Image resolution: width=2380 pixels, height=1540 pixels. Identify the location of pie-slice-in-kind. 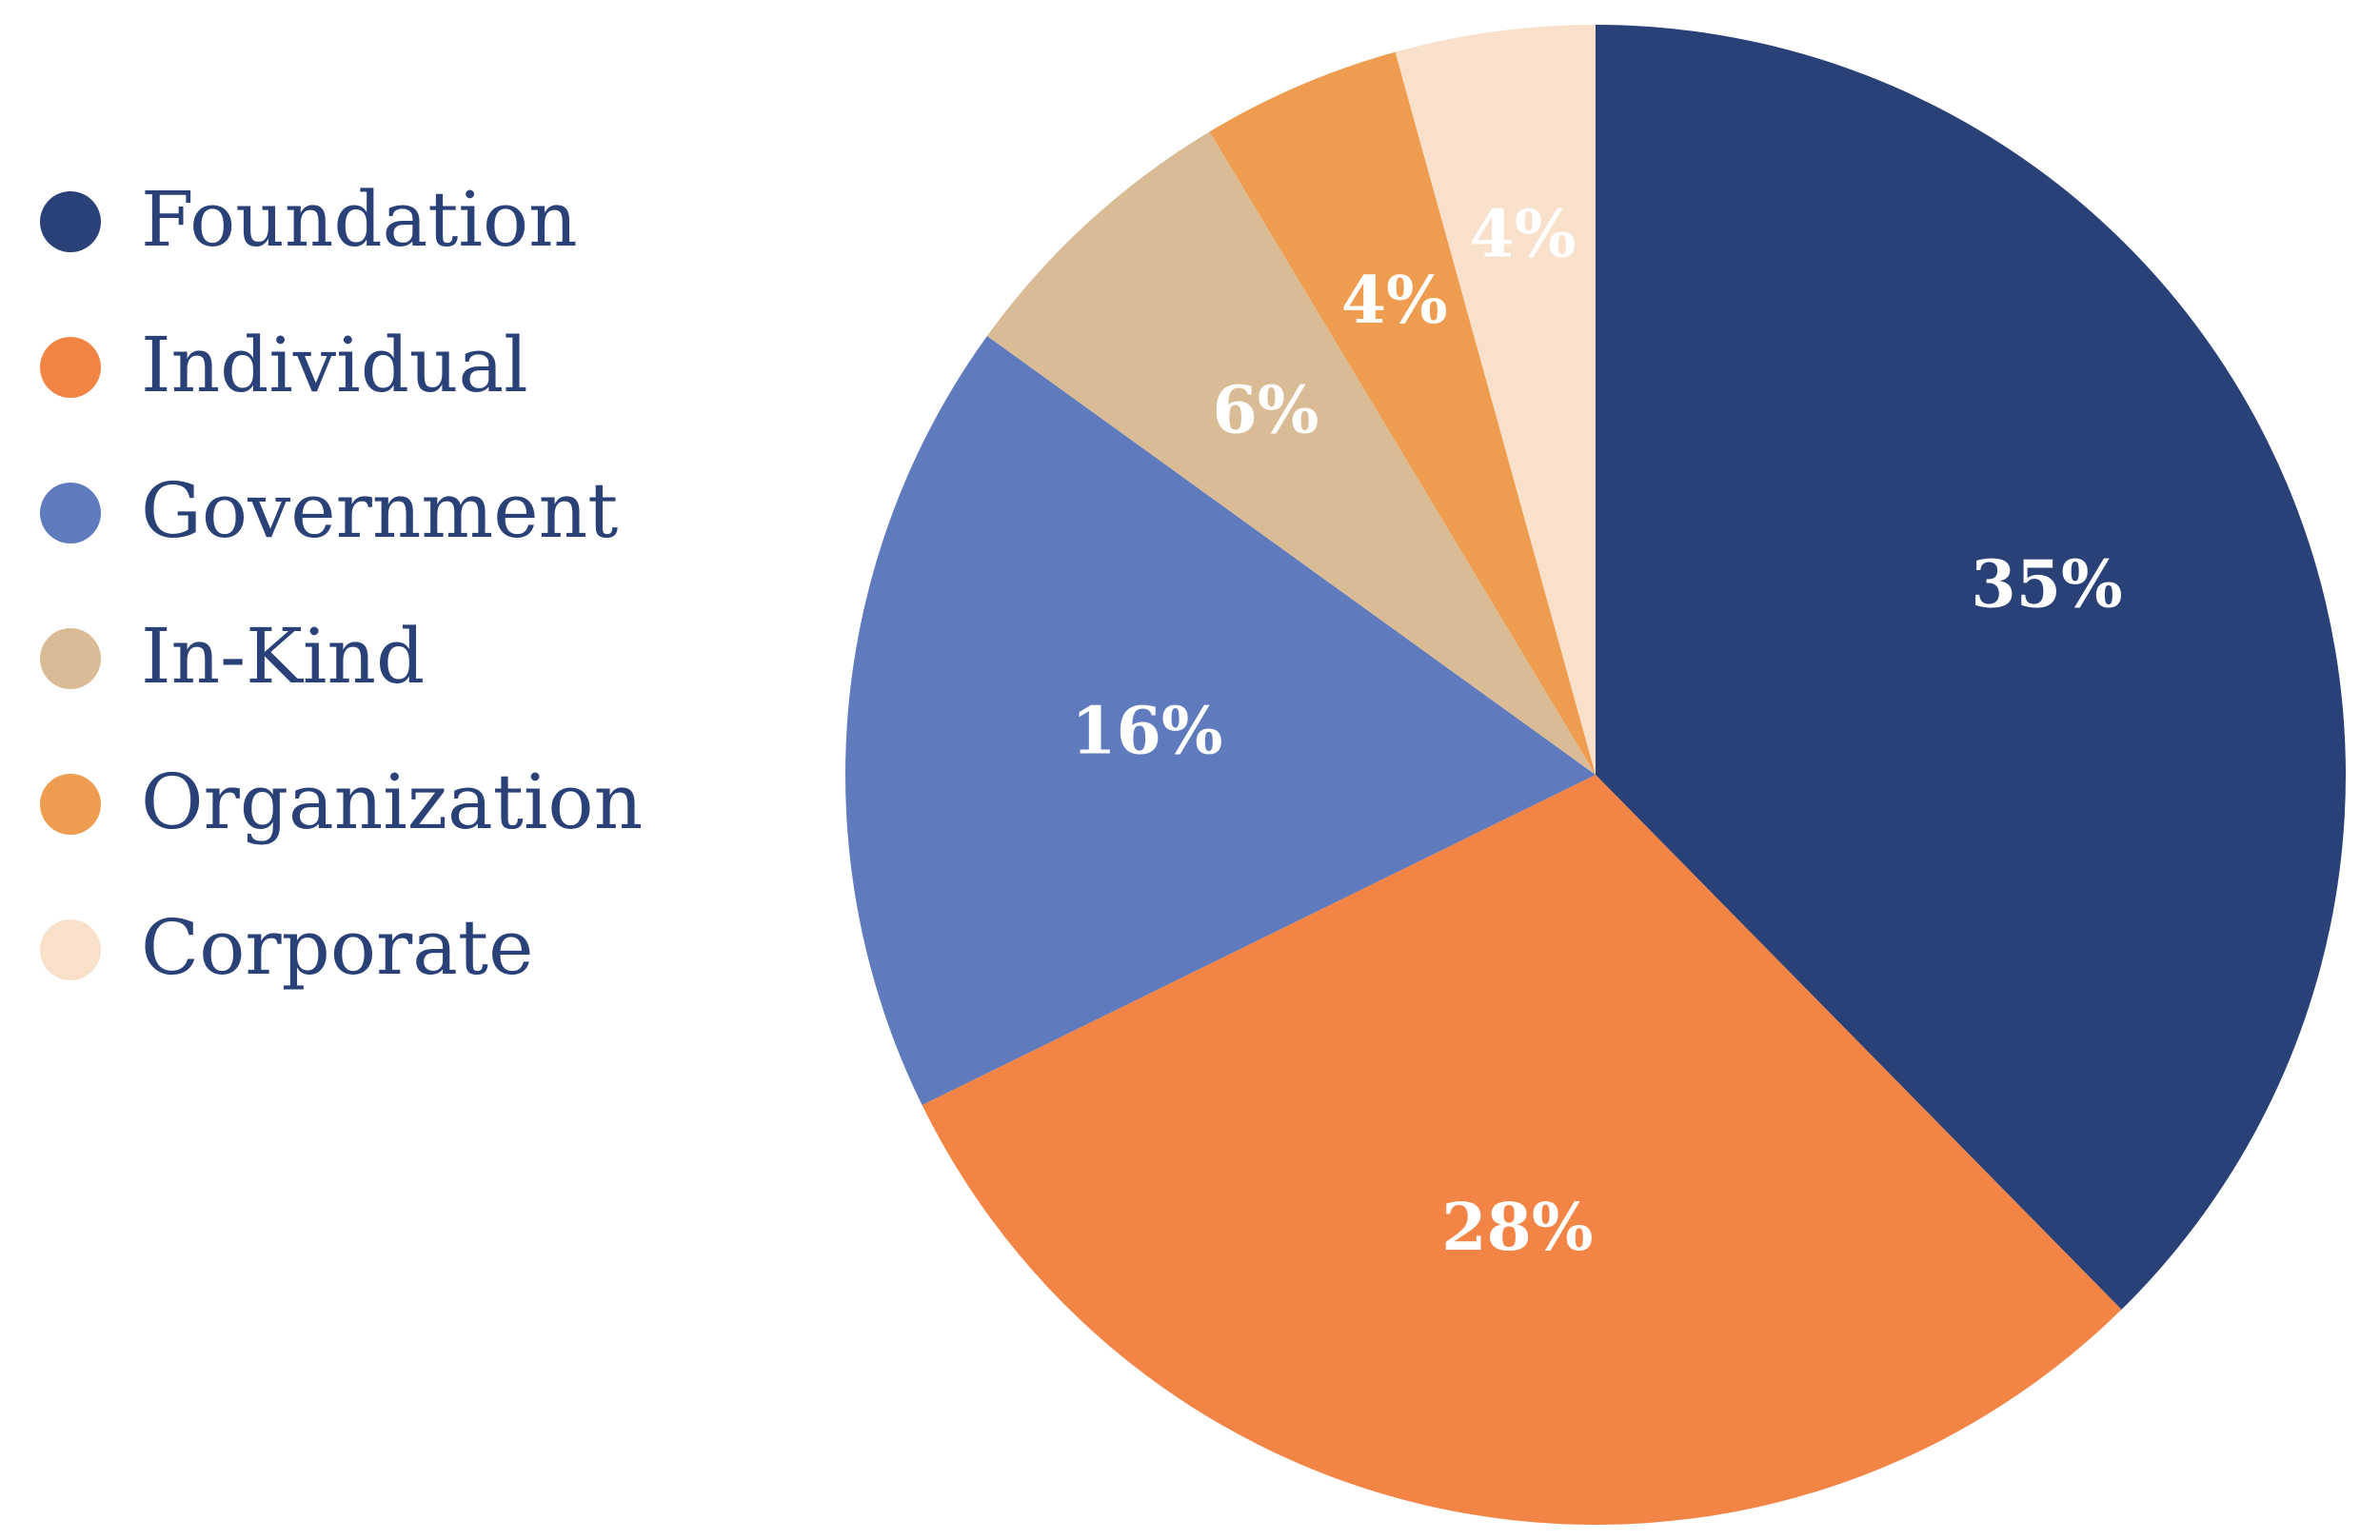
(1291, 453).